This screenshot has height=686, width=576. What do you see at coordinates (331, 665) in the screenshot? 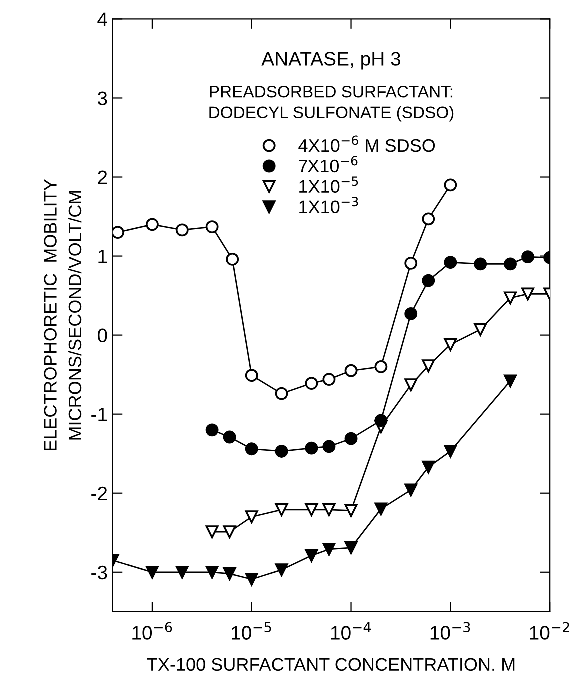
I see `x-axis-title: TX-100 SURFACTANT CONCENTRATION. M` at bounding box center [331, 665].